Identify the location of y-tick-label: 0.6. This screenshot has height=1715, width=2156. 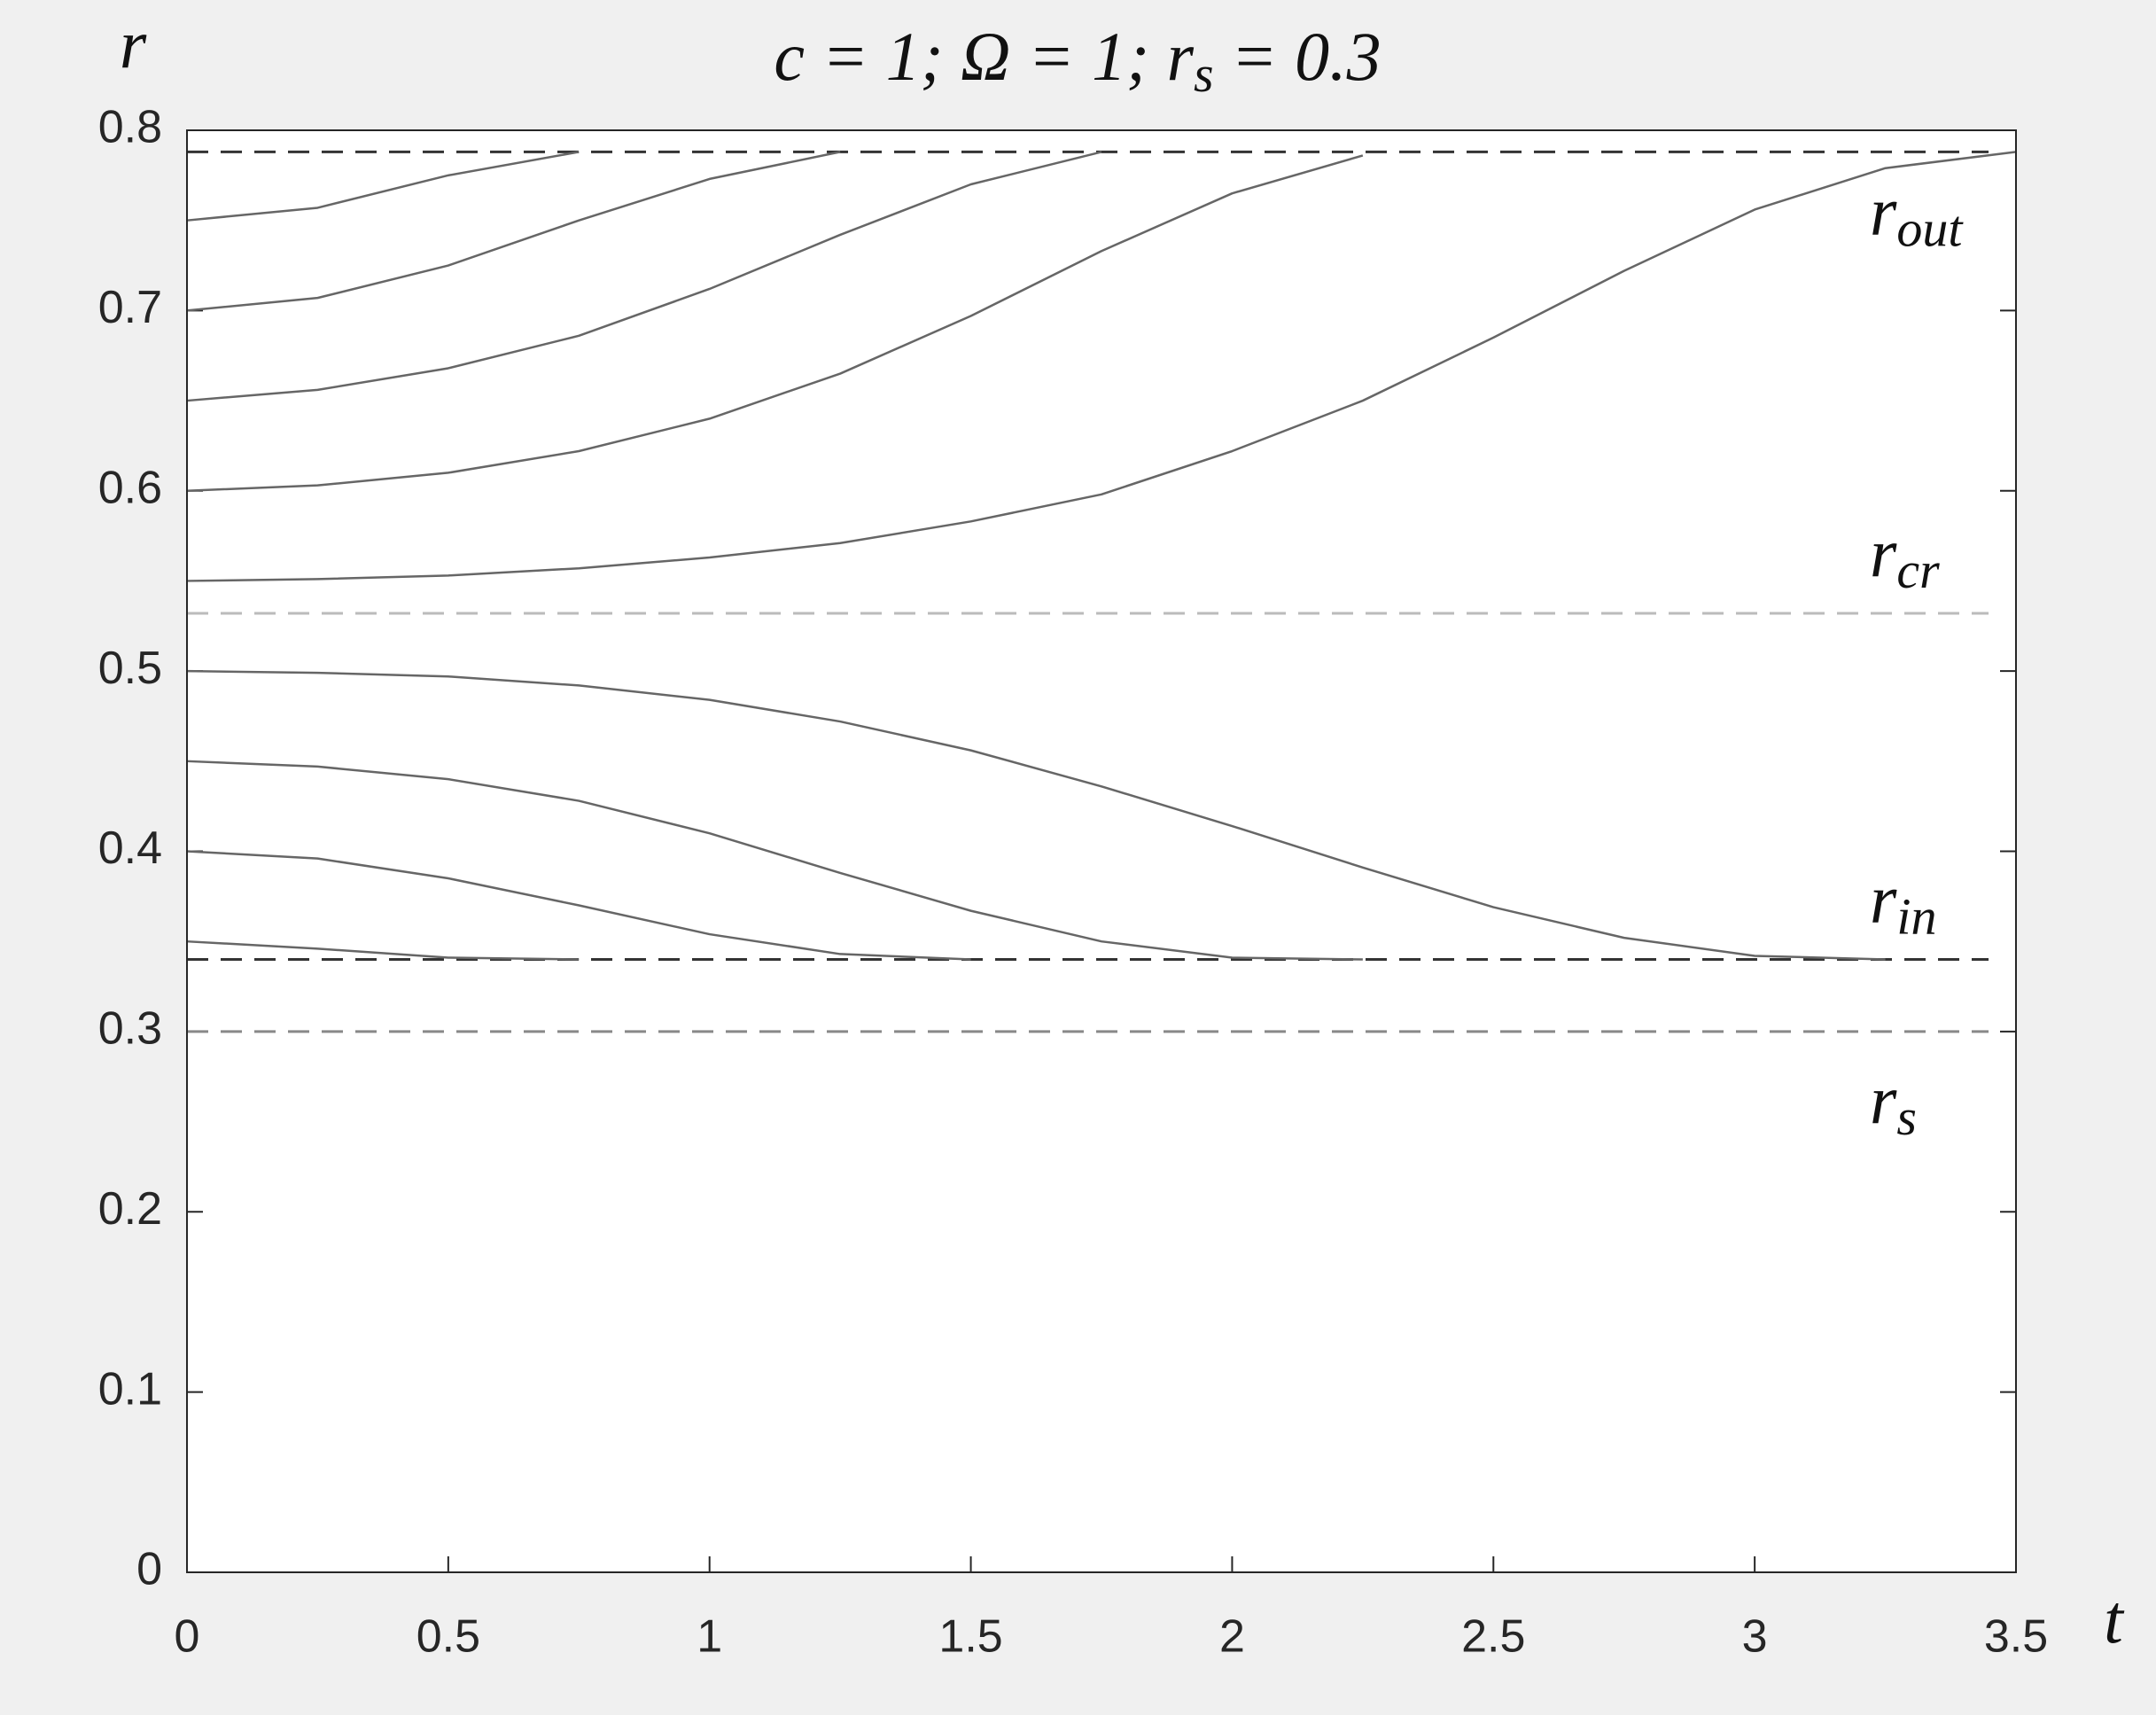
(130, 488).